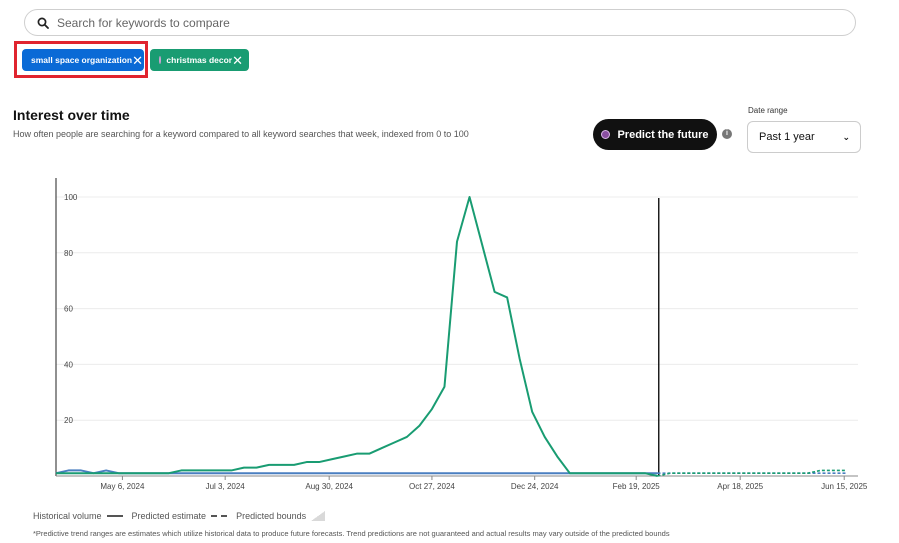  What do you see at coordinates (437, 22) in the screenshot?
I see `search-input` at bounding box center [437, 22].